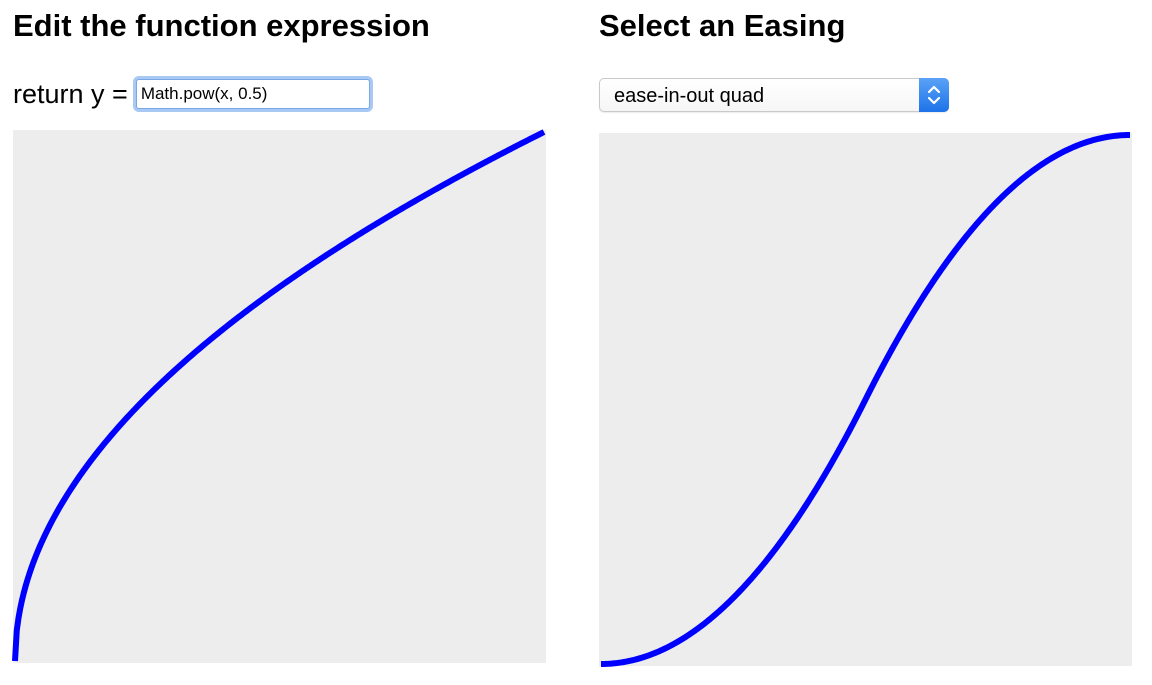 This screenshot has width=1152, height=685. Describe the element at coordinates (689, 96) in the screenshot. I see `easing-select-value: ease-in-out quad` at that location.